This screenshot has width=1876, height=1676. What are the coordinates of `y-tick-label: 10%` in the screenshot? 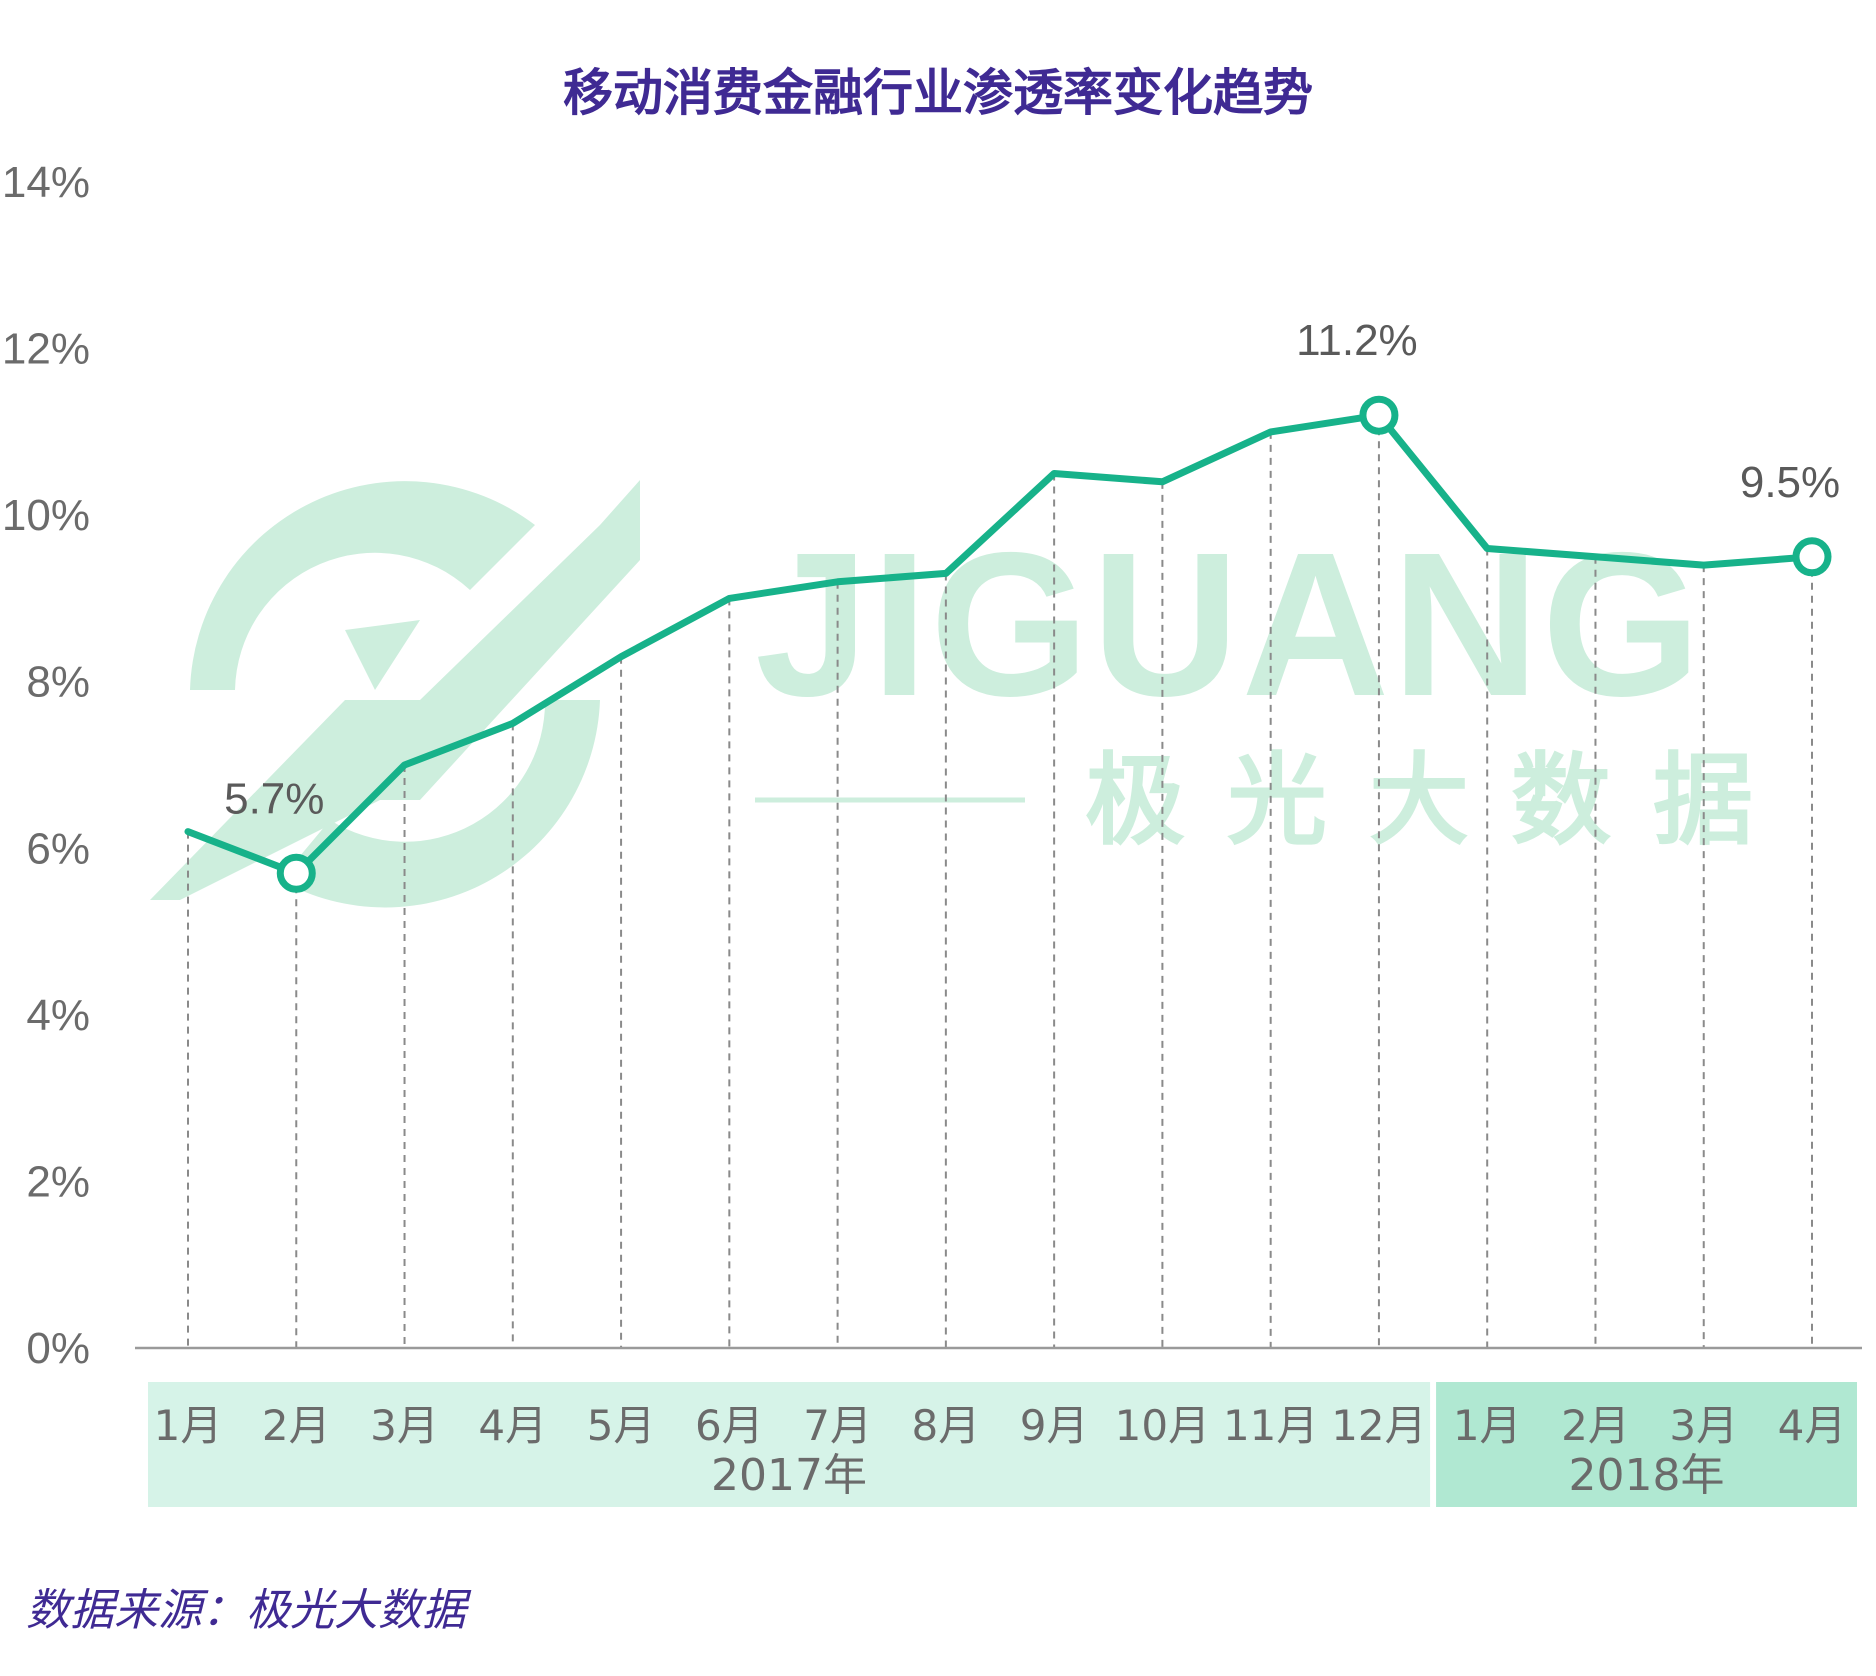 It's located at (46, 515).